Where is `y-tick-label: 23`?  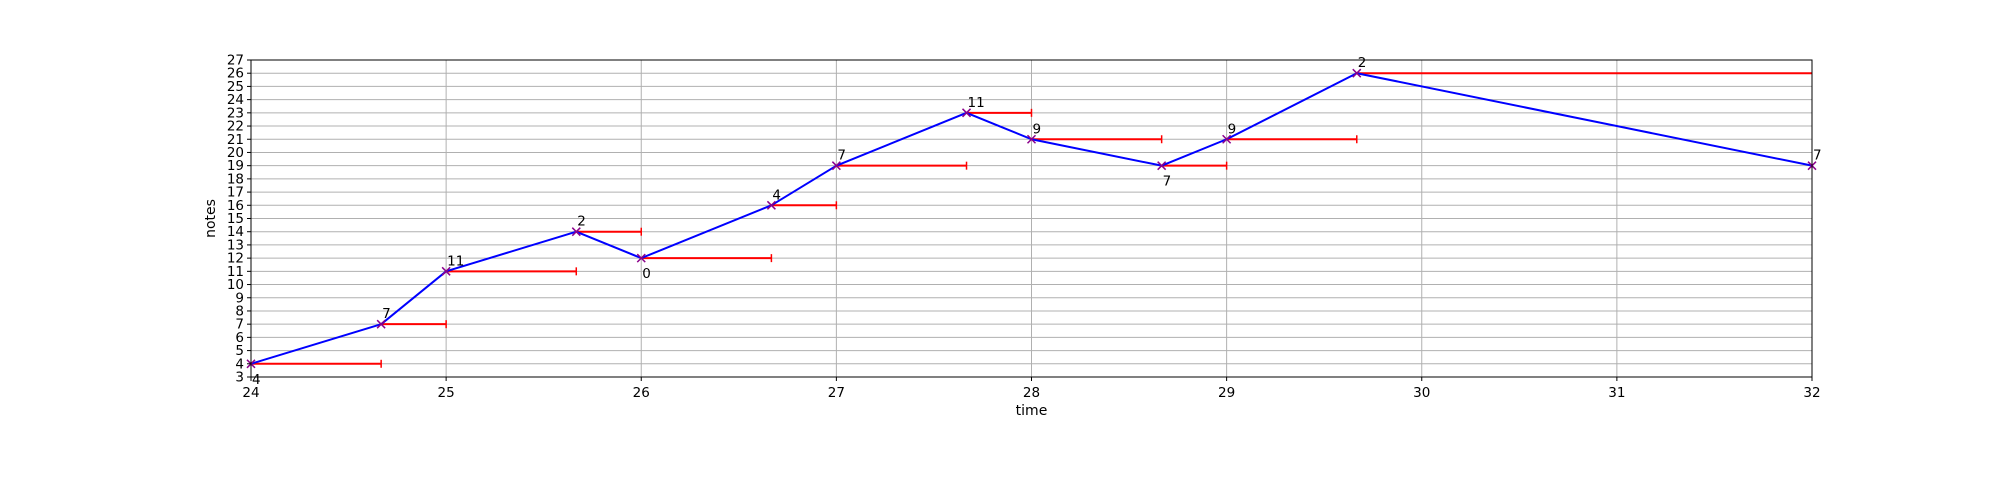
y-tick-label: 23 is located at coordinates (235, 113).